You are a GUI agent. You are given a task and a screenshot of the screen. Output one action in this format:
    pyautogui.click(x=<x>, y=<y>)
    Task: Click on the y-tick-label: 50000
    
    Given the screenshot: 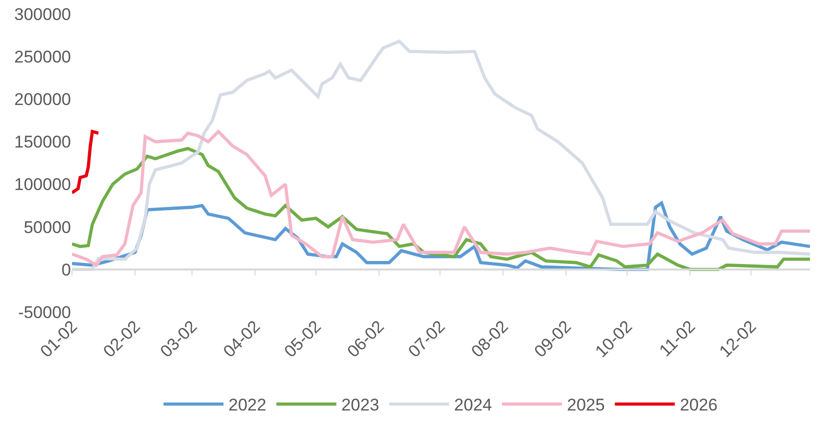 What is the action you would take?
    pyautogui.click(x=47, y=227)
    